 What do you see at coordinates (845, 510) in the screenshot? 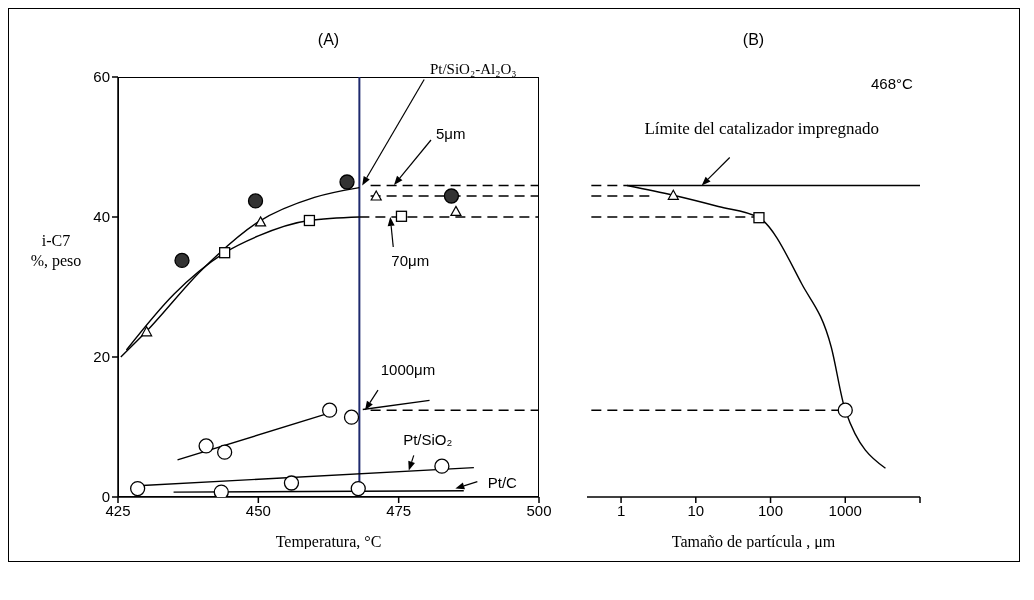
I see `x-tick-label: 1000` at bounding box center [845, 510].